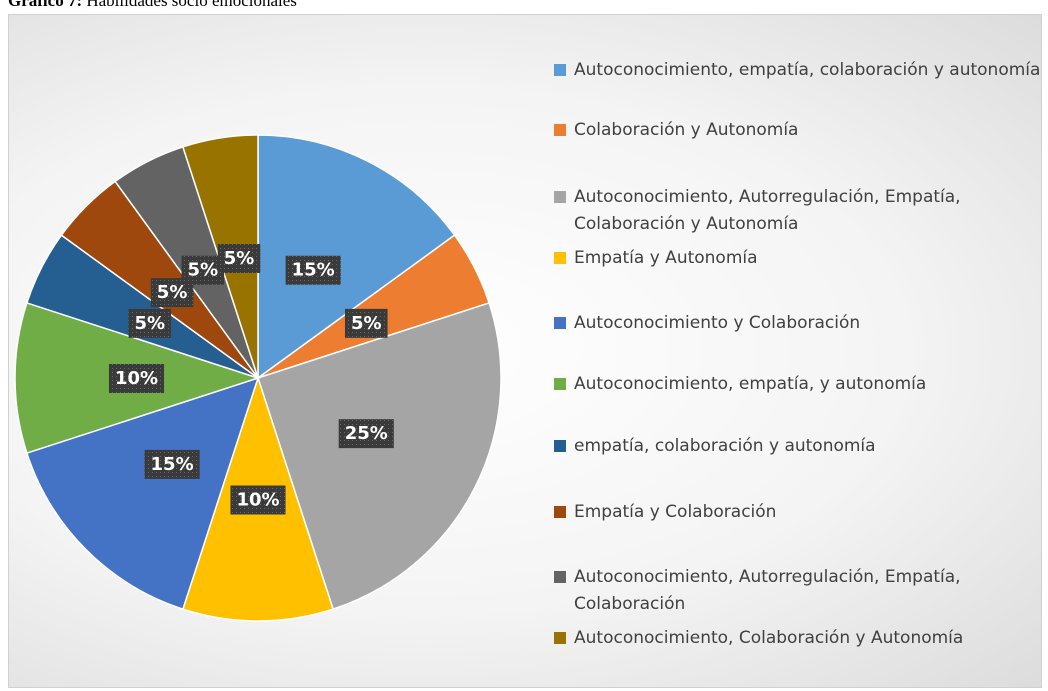  What do you see at coordinates (725, 446) in the screenshot?
I see `legend-label: empatía, colaboración y autonomía` at bounding box center [725, 446].